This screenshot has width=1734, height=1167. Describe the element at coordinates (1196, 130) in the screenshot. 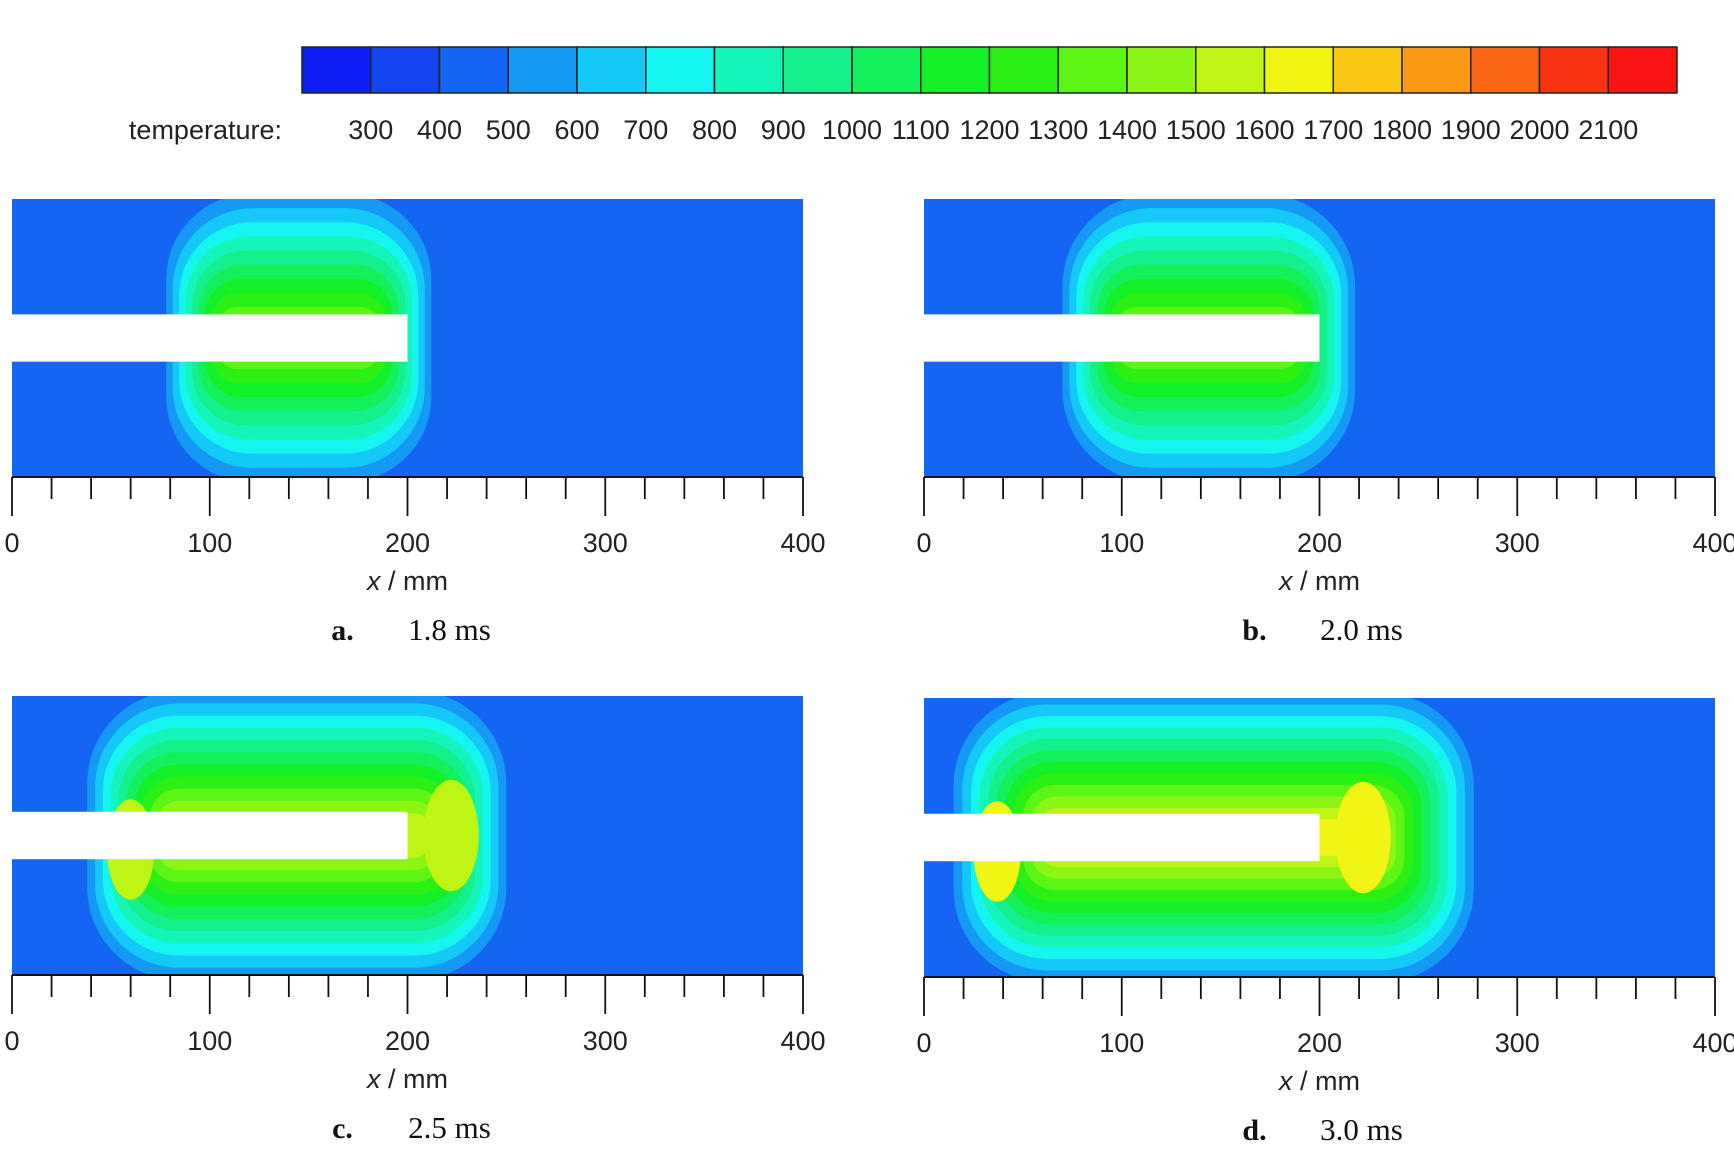

I see `colorbar-tick-label: 1500` at that location.